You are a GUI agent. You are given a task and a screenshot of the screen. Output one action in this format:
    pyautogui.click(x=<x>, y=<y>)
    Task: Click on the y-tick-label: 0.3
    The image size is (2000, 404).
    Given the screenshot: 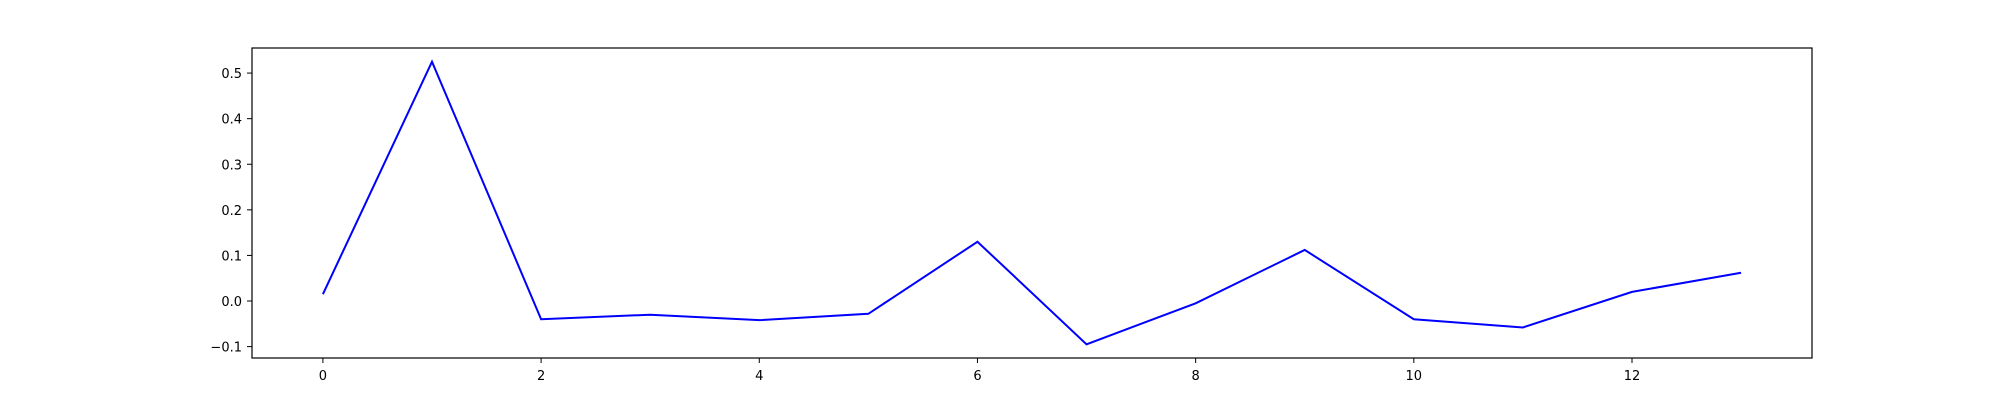 What is the action you would take?
    pyautogui.click(x=231, y=165)
    